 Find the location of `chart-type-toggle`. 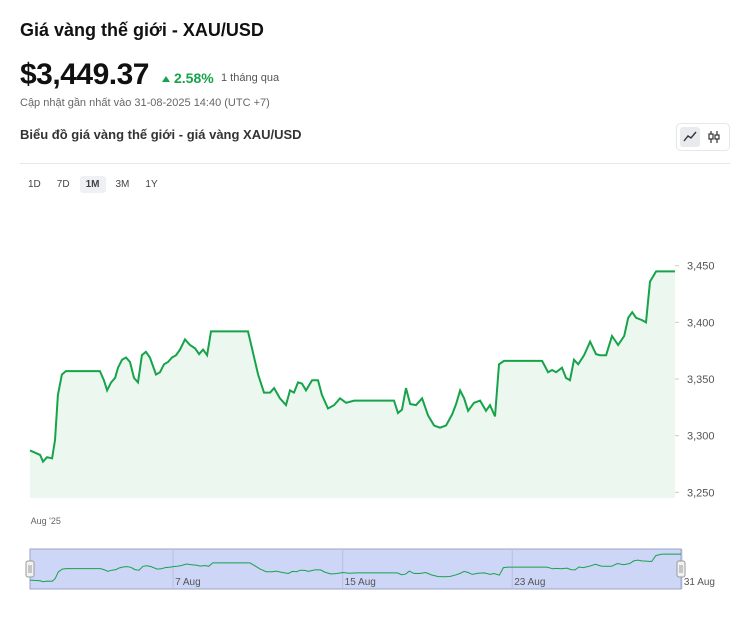

chart-type-toggle is located at coordinates (703, 137).